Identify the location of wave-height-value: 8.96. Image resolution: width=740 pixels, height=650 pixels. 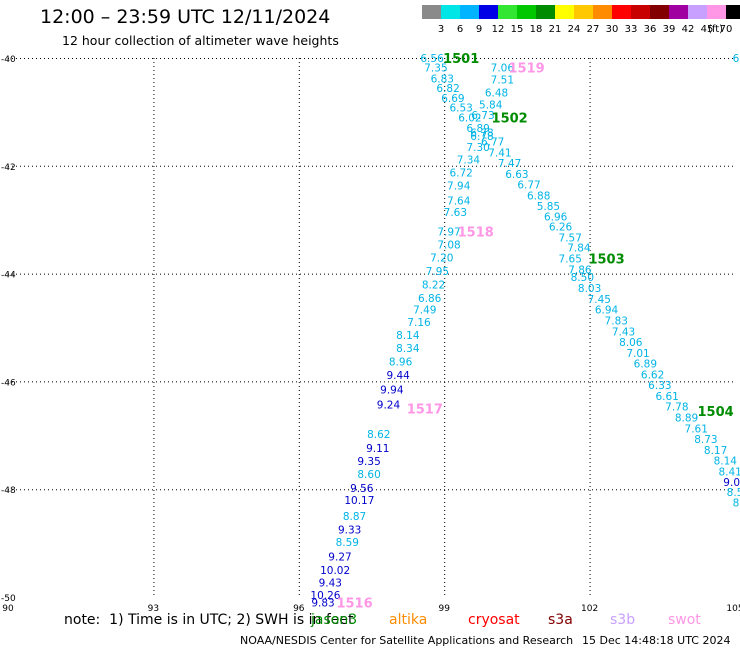
(401, 362).